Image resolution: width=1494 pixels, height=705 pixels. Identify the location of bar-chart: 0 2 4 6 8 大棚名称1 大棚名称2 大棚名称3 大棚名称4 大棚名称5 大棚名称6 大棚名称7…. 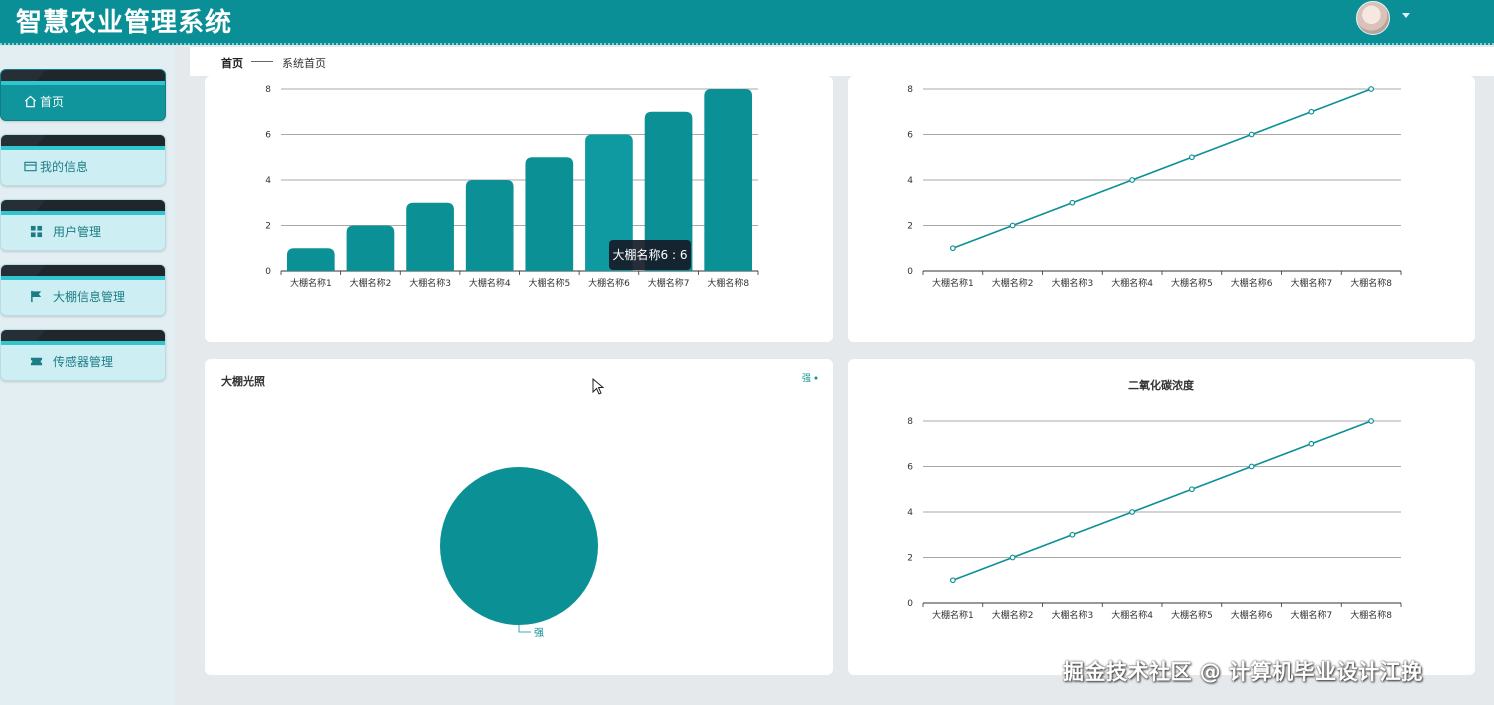
(512, 187).